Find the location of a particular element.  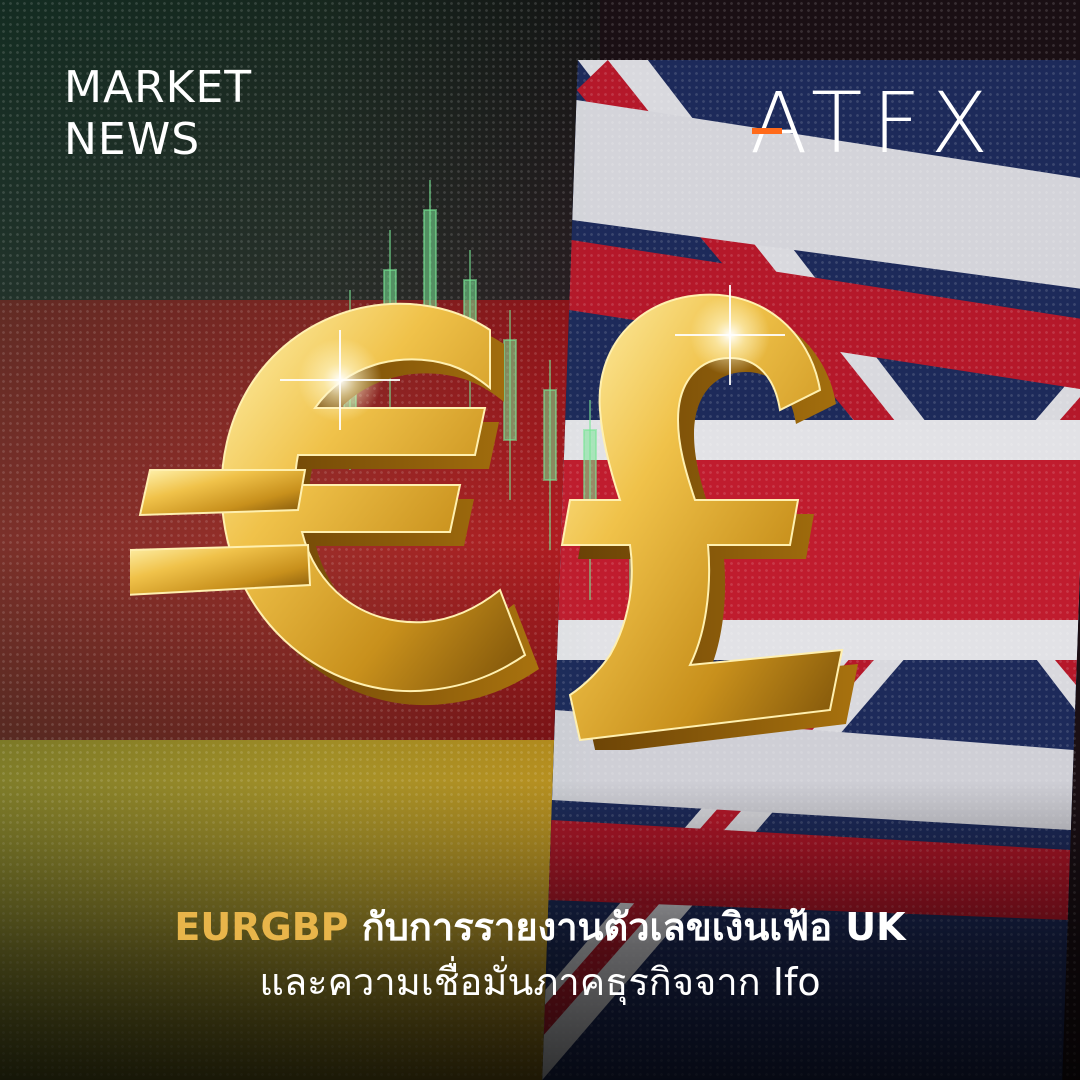

logo-accent-bar is located at coordinates (767, 131).